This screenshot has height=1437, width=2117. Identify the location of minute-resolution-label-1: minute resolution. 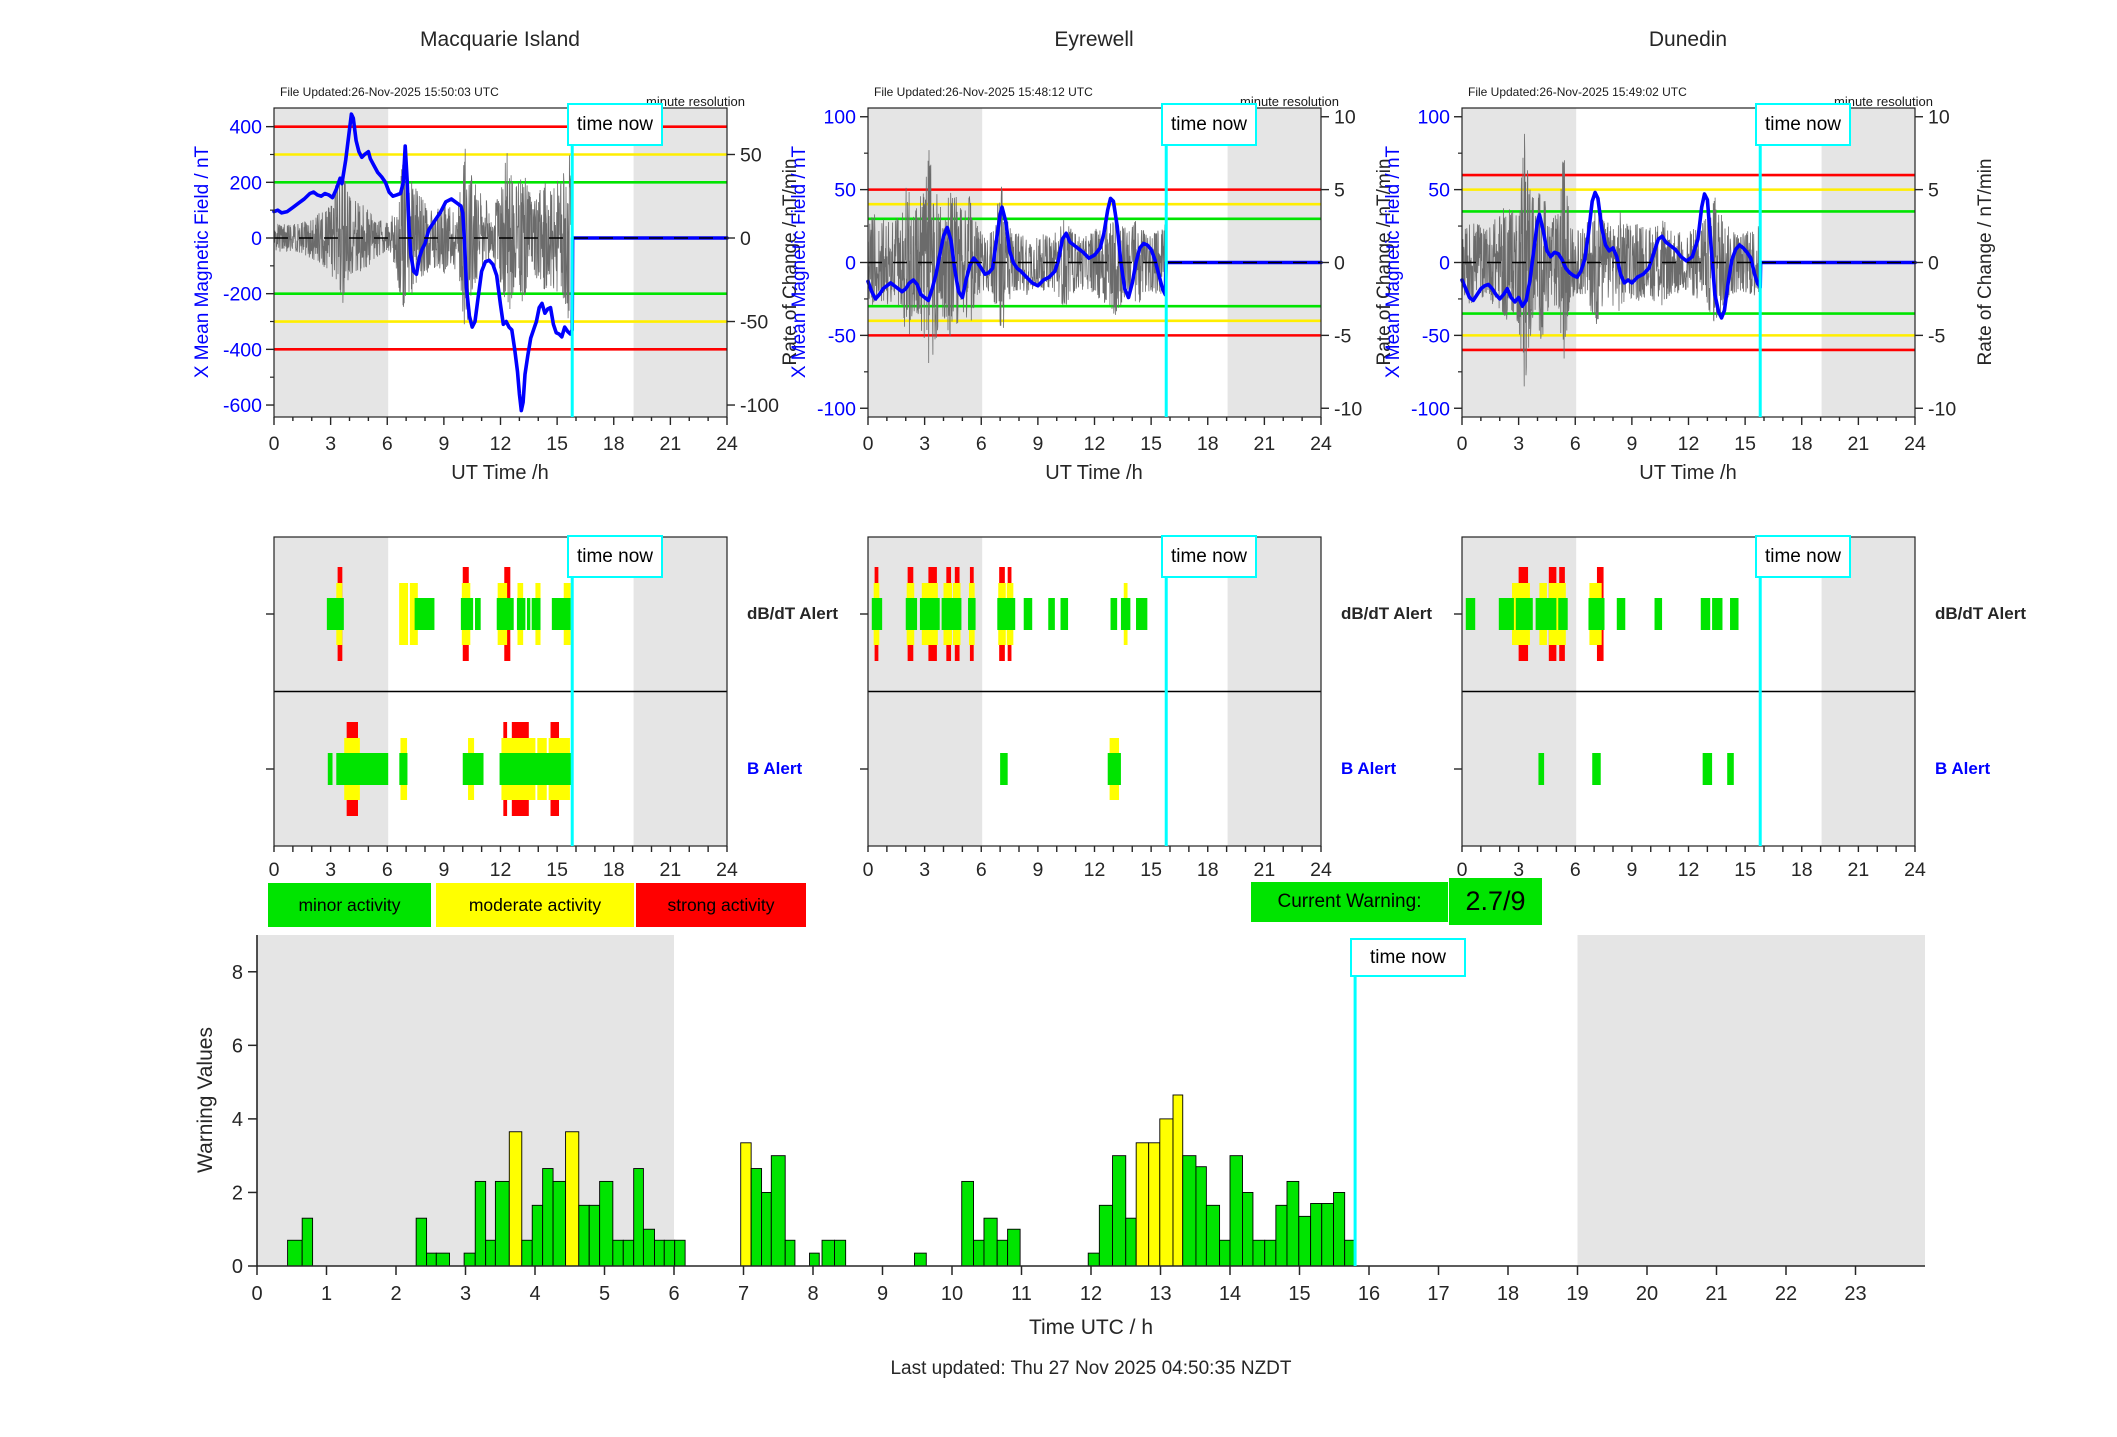
(695, 101).